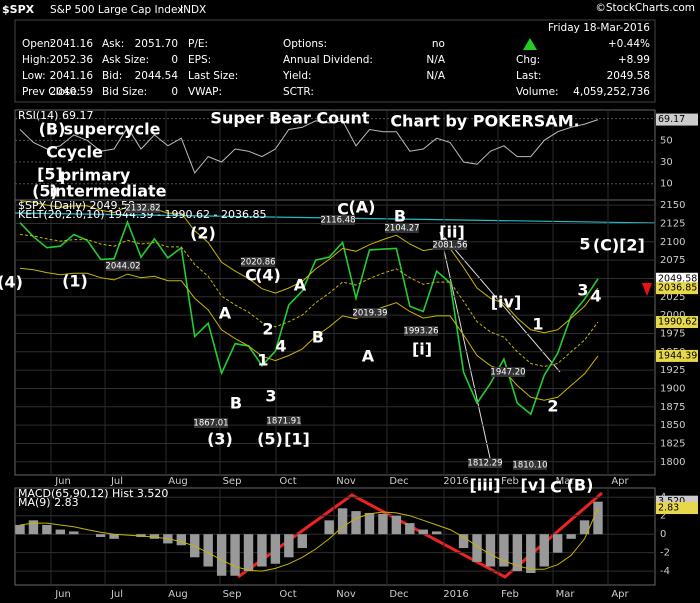 The width and height of the screenshot is (700, 603). Describe the element at coordinates (506, 302) in the screenshot. I see `wave-label: [iv]` at that location.